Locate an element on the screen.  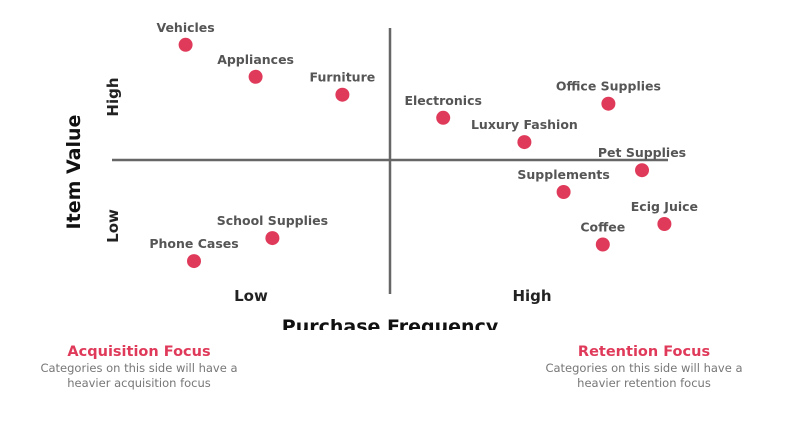
point-label-phone-cases: Phone Cases is located at coordinates (193, 243).